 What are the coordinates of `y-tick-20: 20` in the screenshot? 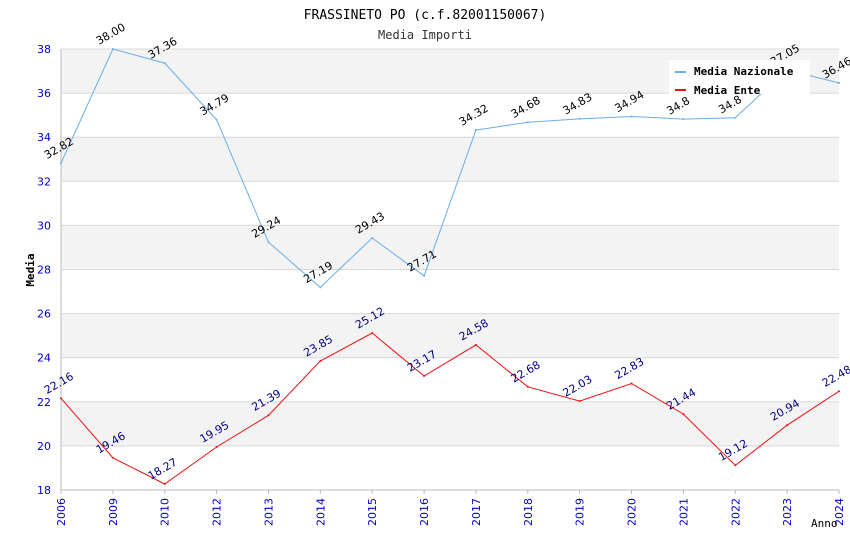 It's located at (44, 446).